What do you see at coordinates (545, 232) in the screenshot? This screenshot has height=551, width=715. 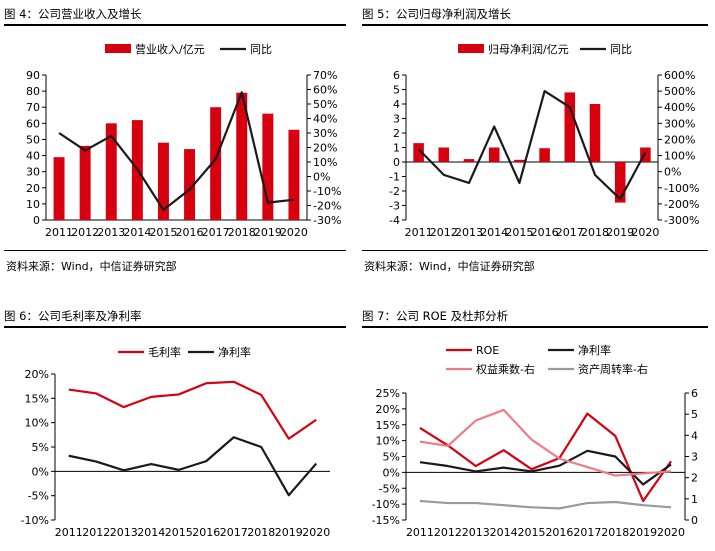 I see `fig5-x-tick-label: 2016` at bounding box center [545, 232].